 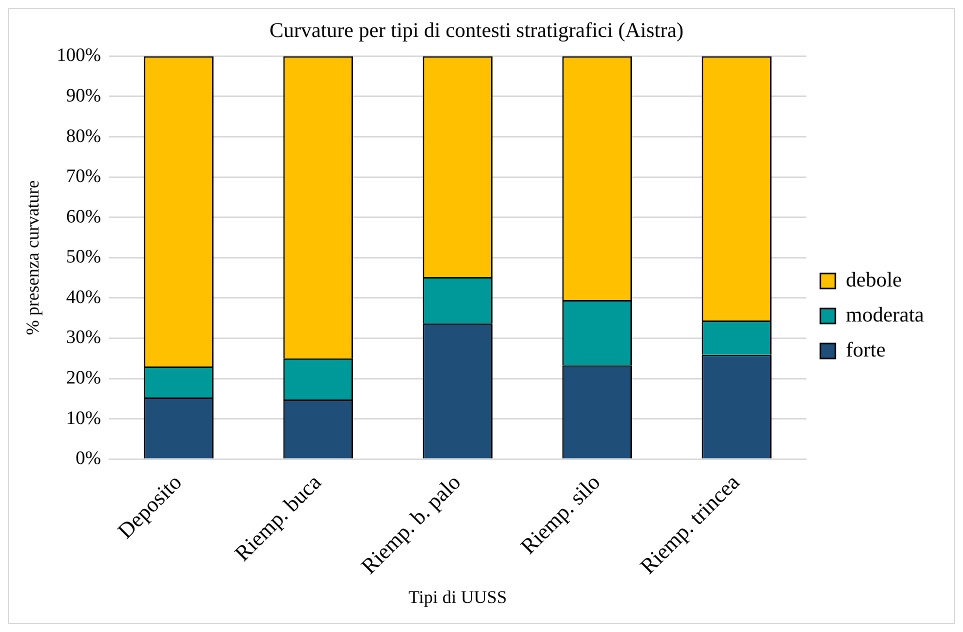 What do you see at coordinates (457, 596) in the screenshot?
I see `x-axis-title: Tipi di UUSS` at bounding box center [457, 596].